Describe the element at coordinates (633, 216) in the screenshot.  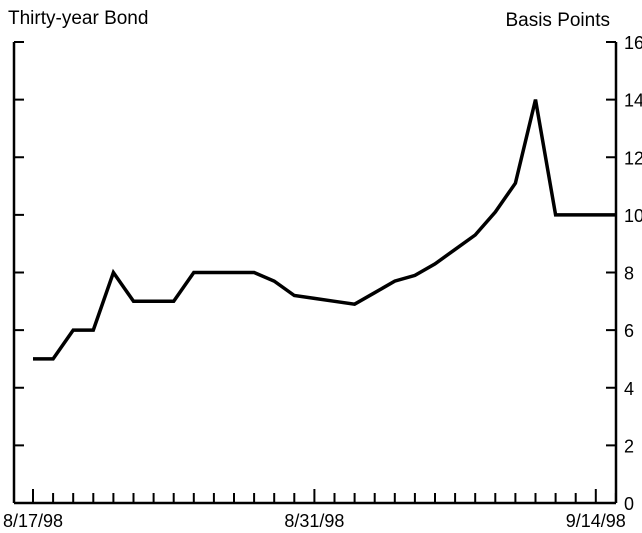
I see `y-tick-label: 10` at that location.